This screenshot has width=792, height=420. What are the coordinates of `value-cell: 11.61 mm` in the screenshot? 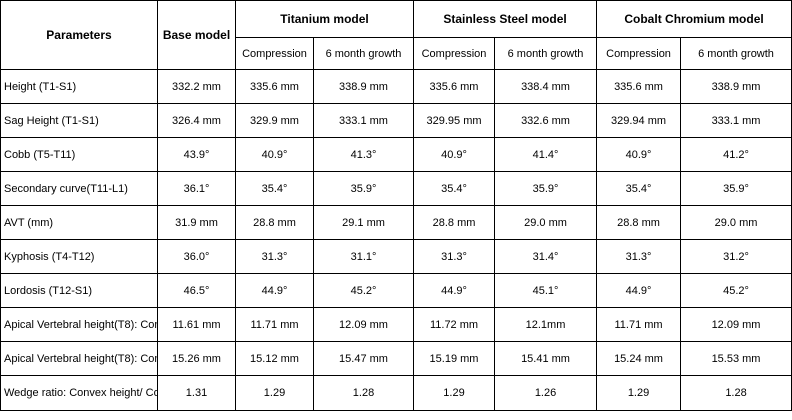 It's located at (196, 324).